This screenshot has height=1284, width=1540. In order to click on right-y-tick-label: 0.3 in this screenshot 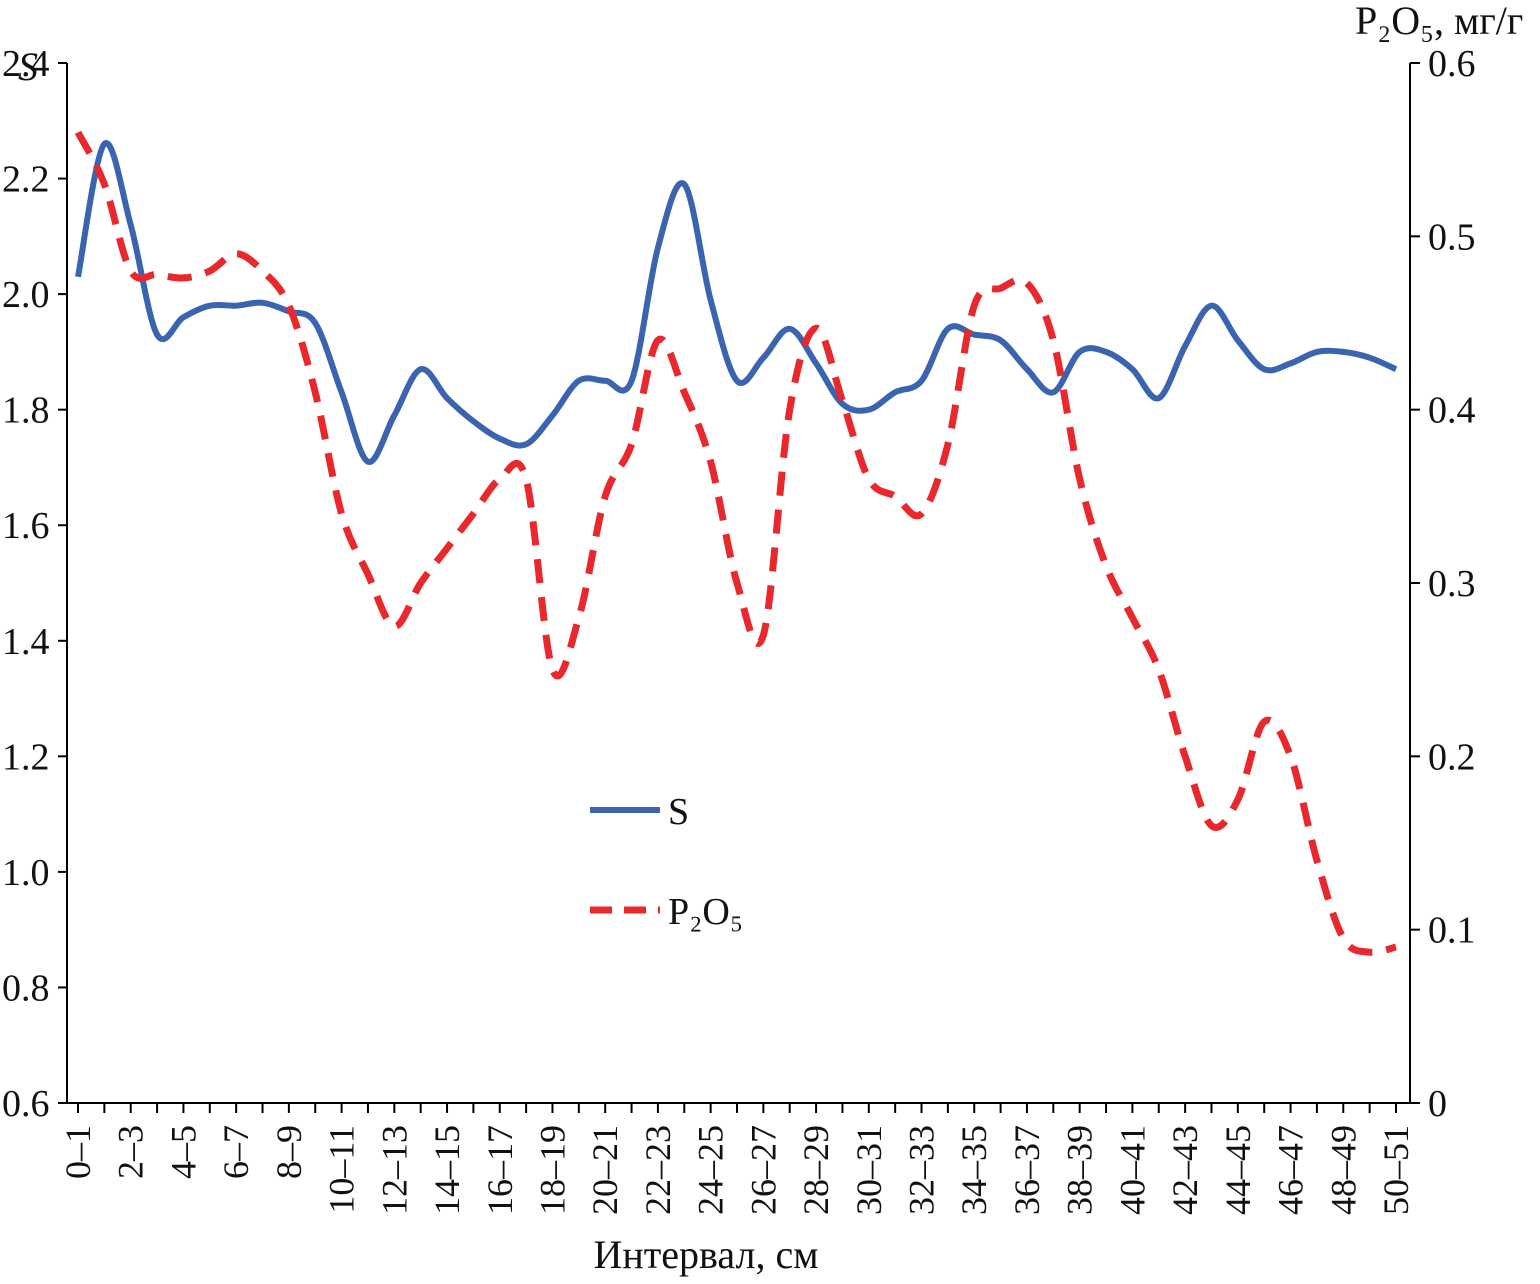, I will do `click(1452, 584)`.